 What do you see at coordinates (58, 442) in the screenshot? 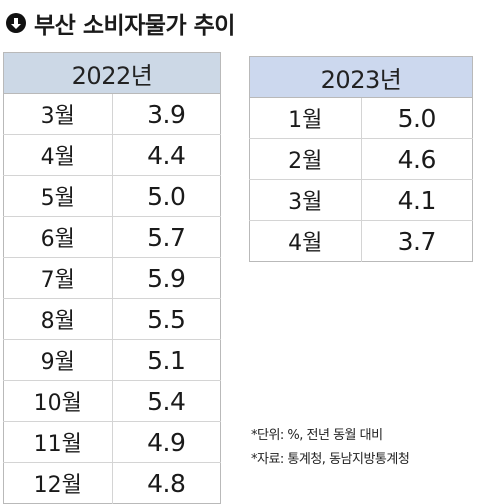
I see `month-cell: 11월` at bounding box center [58, 442].